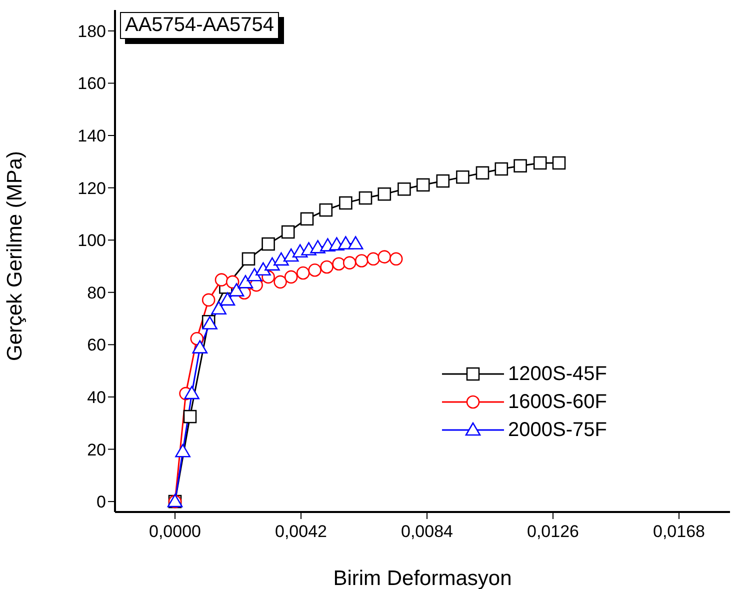  Describe the element at coordinates (14, 255) in the screenshot. I see `y-axis-title: Gerçek Gerilme (MPa)` at that location.